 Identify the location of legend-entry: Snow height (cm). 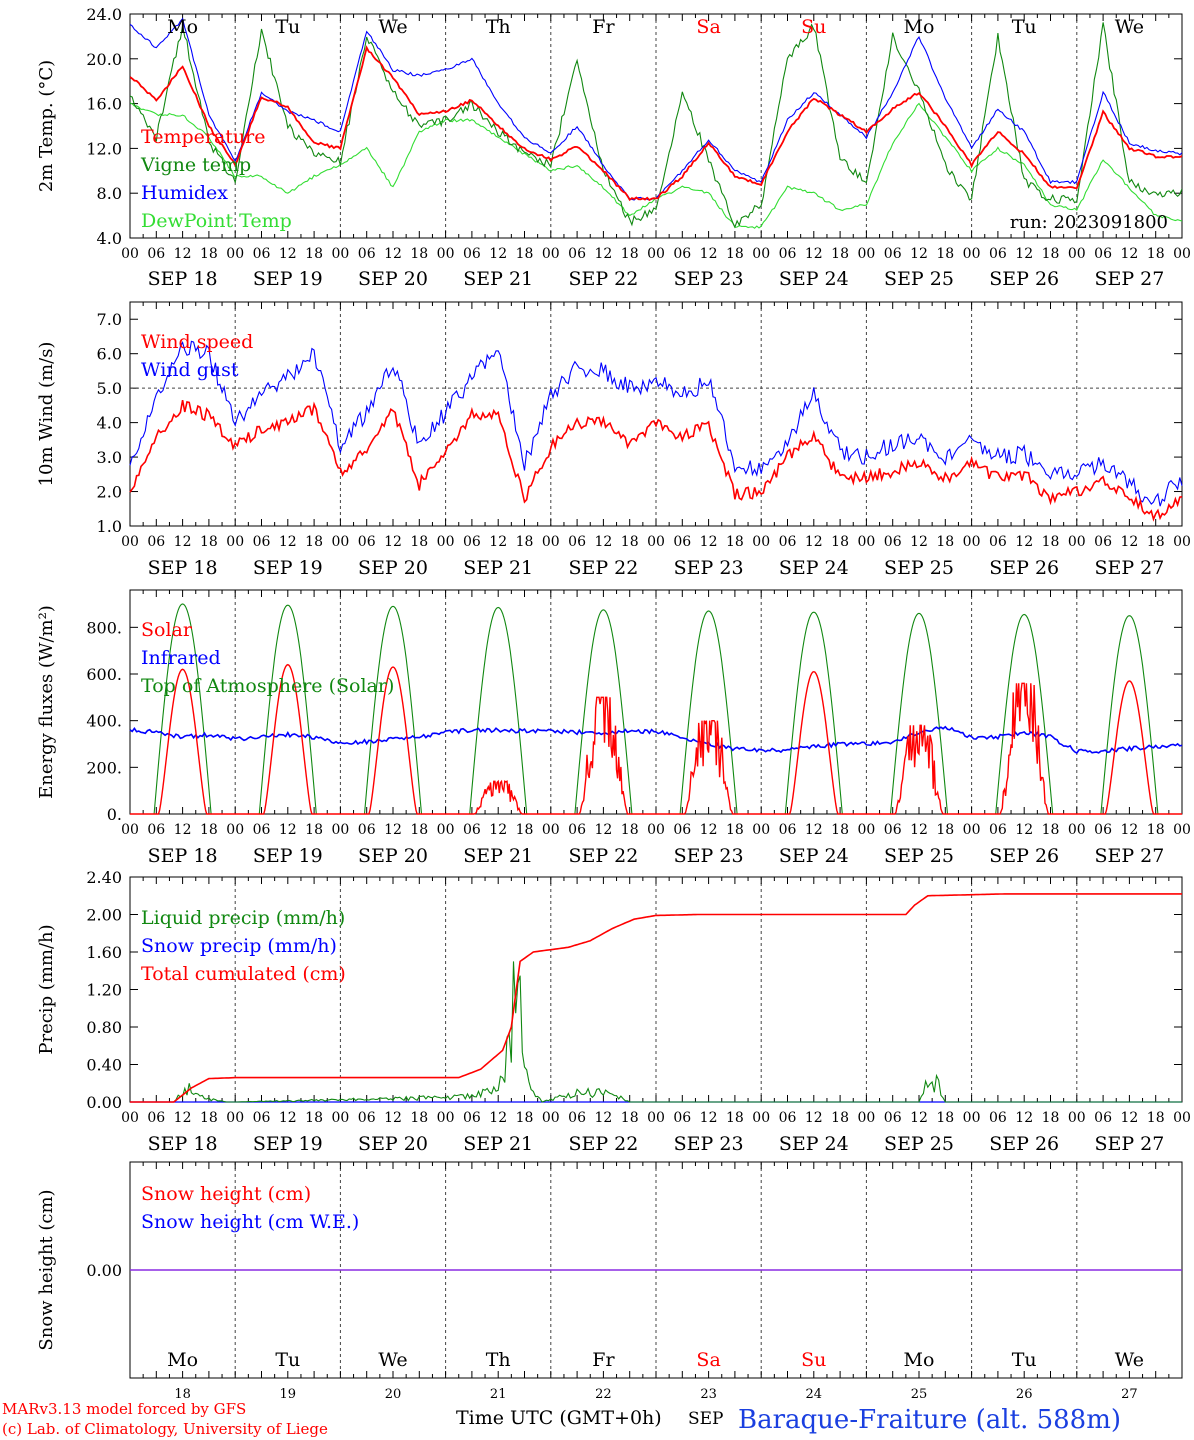
(226, 1194).